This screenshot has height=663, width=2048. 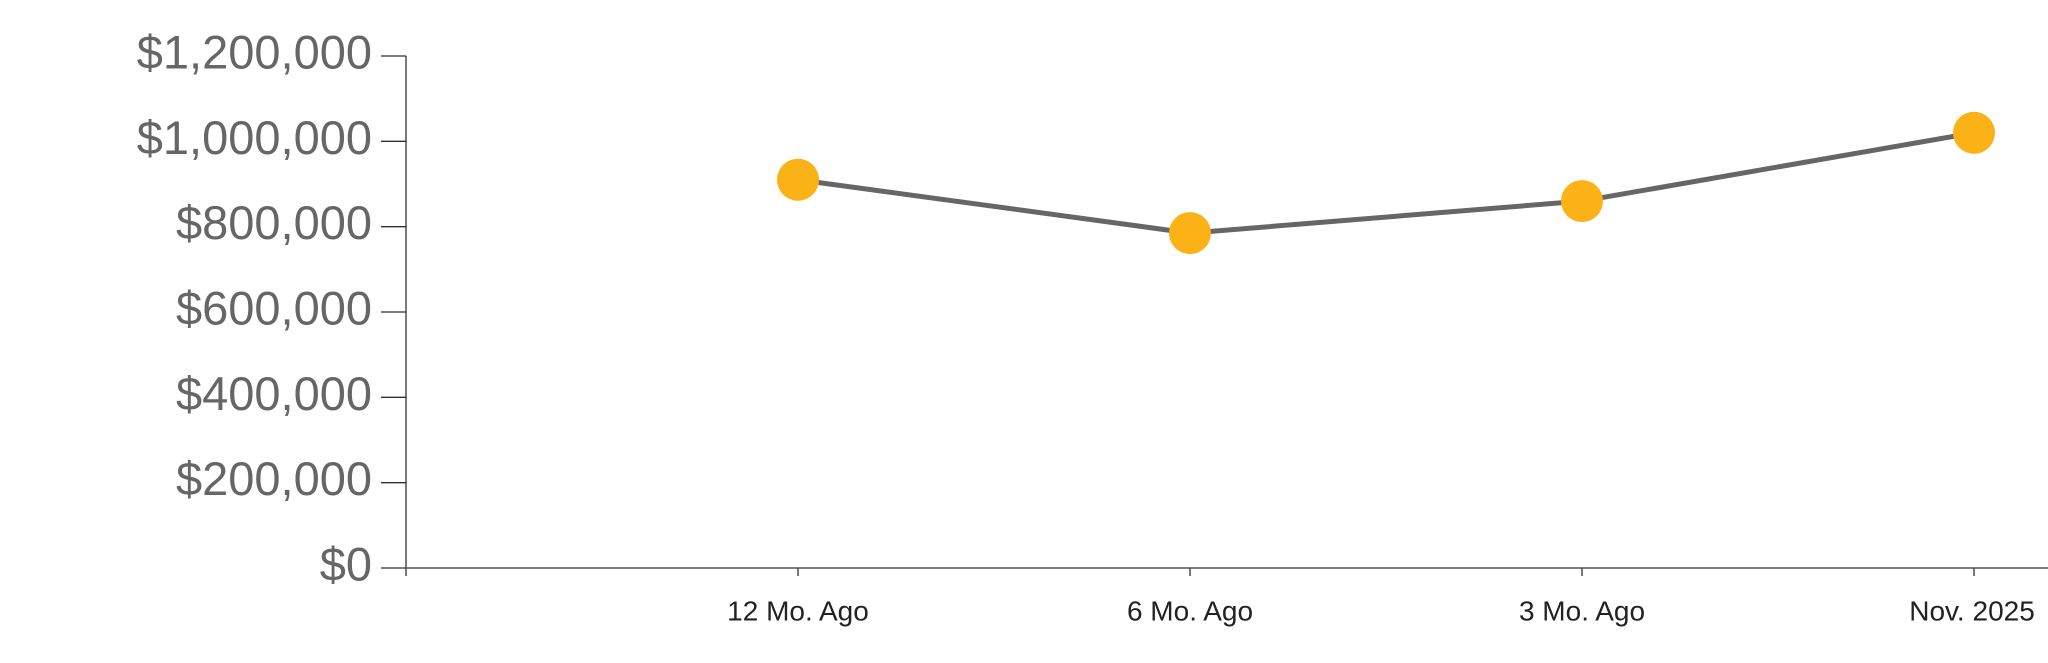 I want to click on x-tick-label: Nov. 2025, so click(x=1972, y=610).